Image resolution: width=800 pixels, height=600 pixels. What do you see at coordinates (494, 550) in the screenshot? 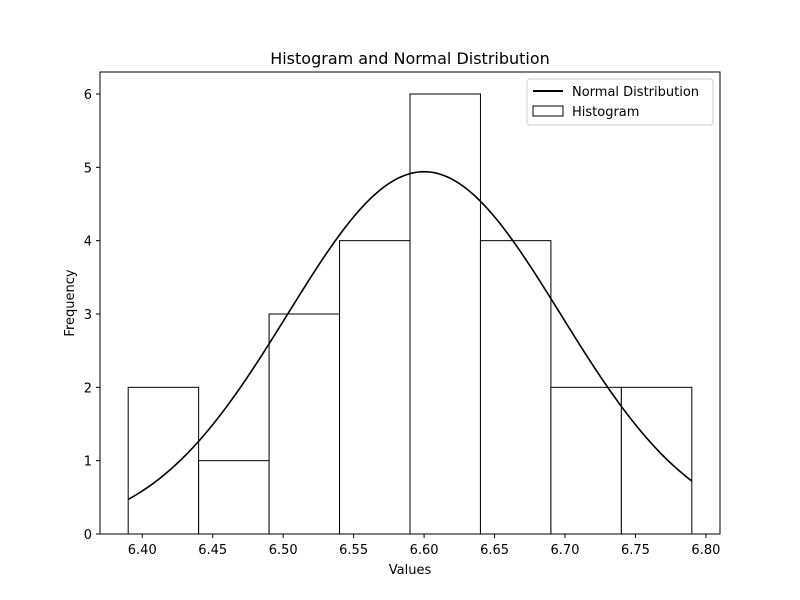
I see `x-tick-label: 6.65` at bounding box center [494, 550].